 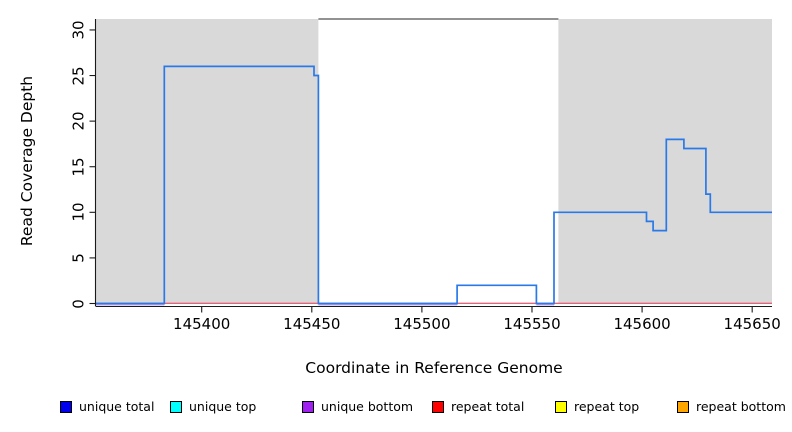 I want to click on legend-label: repeat total, so click(x=488, y=406).